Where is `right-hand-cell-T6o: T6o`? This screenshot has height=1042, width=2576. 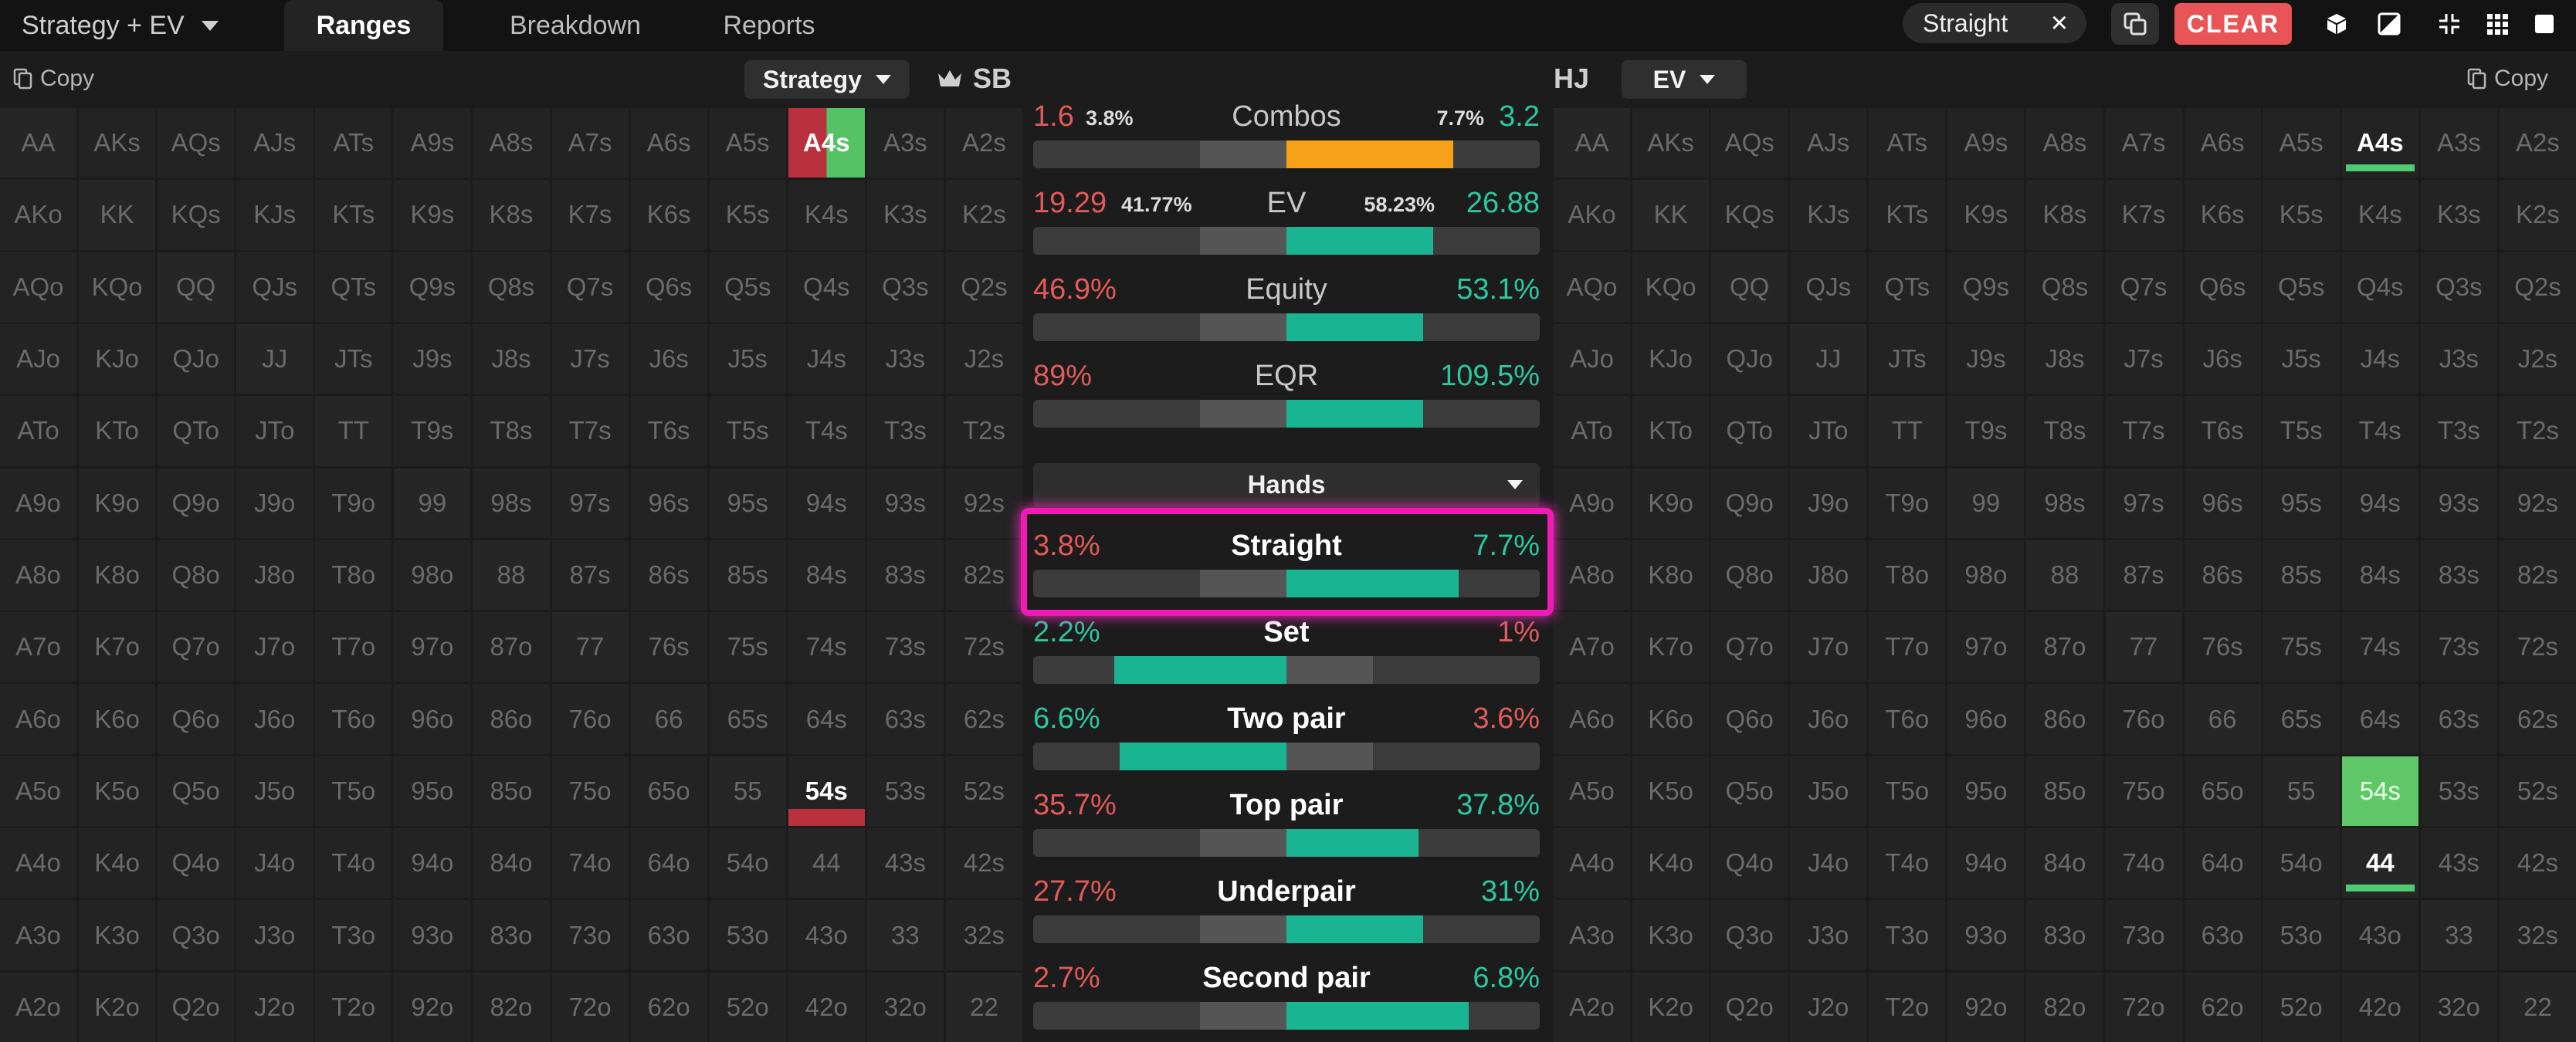
right-hand-cell-T6o: T6o is located at coordinates (1907, 719).